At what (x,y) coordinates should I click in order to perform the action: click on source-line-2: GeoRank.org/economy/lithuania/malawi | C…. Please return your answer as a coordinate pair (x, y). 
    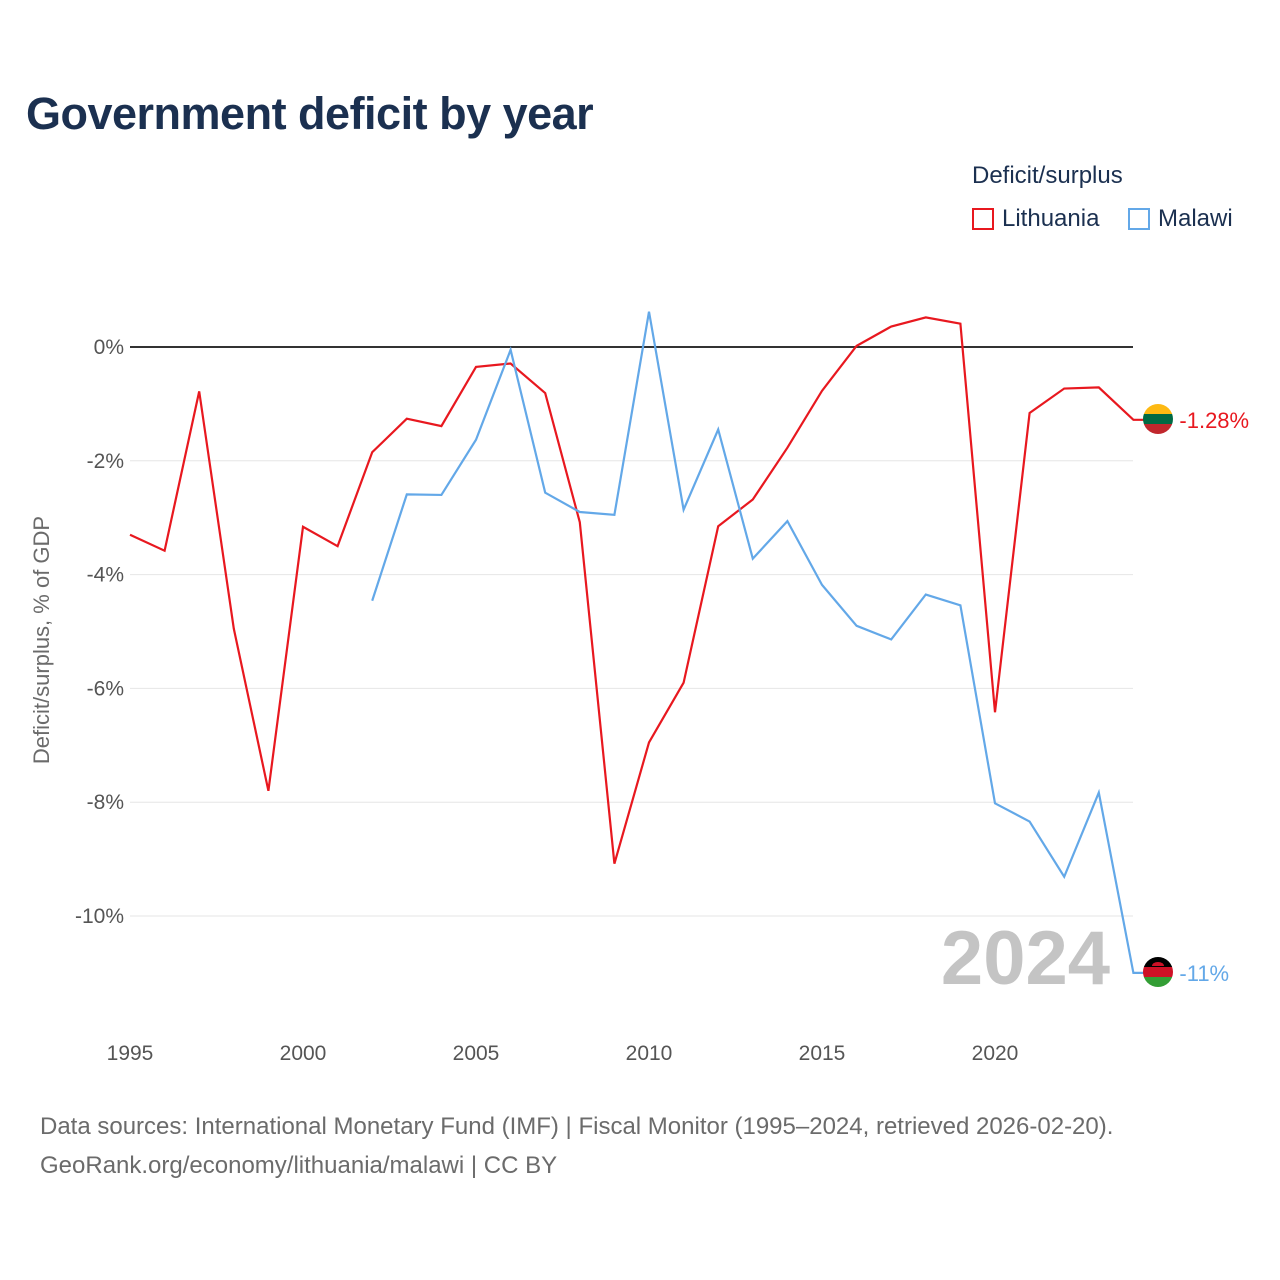
    Looking at the image, I should click on (299, 1165).